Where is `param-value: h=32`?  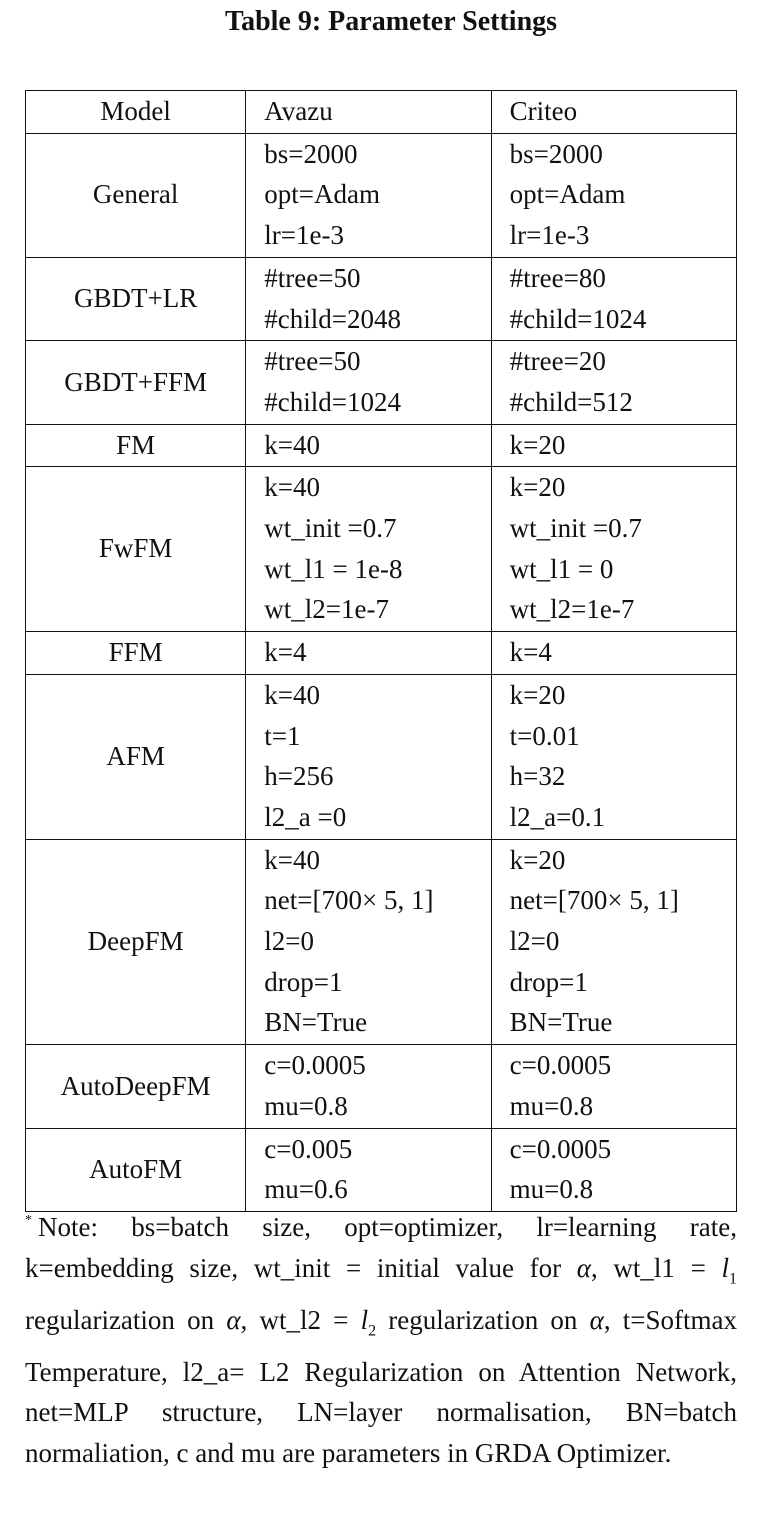
param-value: h=32 is located at coordinates (537, 776).